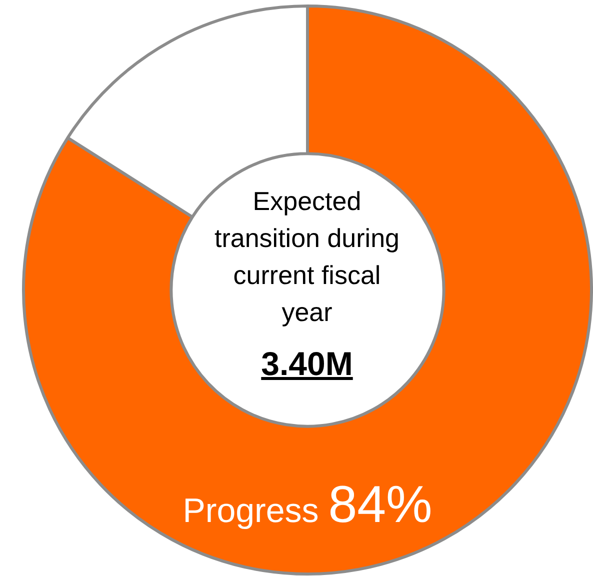 The width and height of the screenshot is (593, 576). What do you see at coordinates (307, 257) in the screenshot?
I see `text: Expected transition during current fiscal year` at bounding box center [307, 257].